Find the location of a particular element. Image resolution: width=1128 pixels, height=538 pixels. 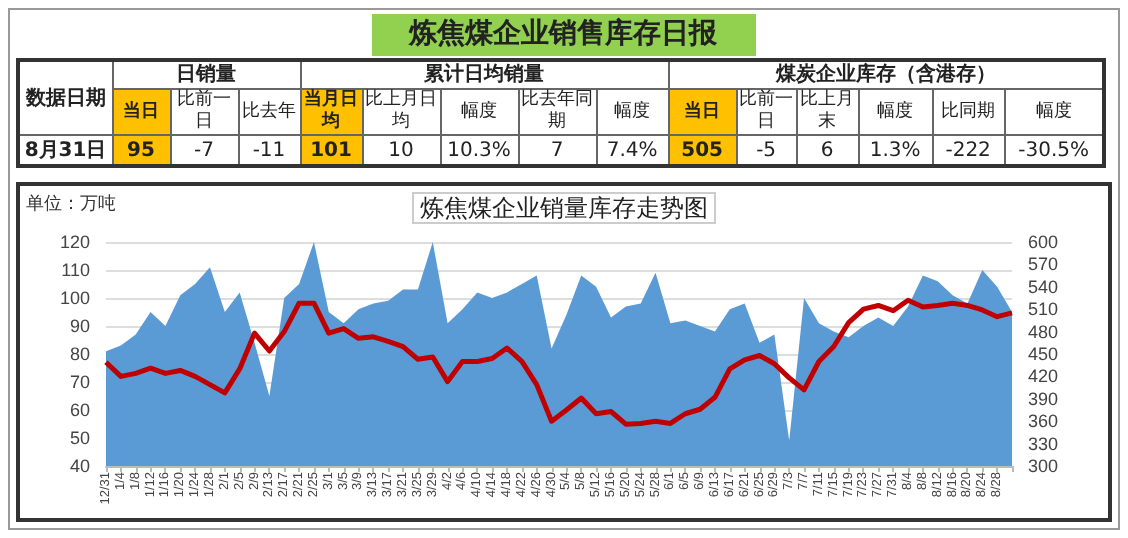

text: 1.3% is located at coordinates (895, 150).